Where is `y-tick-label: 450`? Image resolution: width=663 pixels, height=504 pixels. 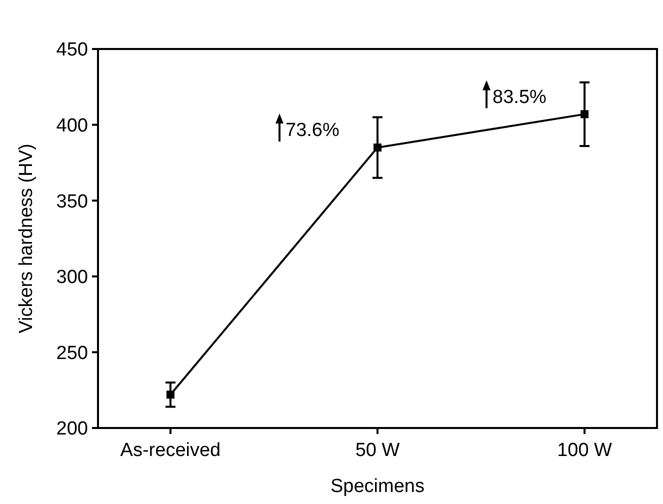 y-tick-label: 450 is located at coordinates (72, 50).